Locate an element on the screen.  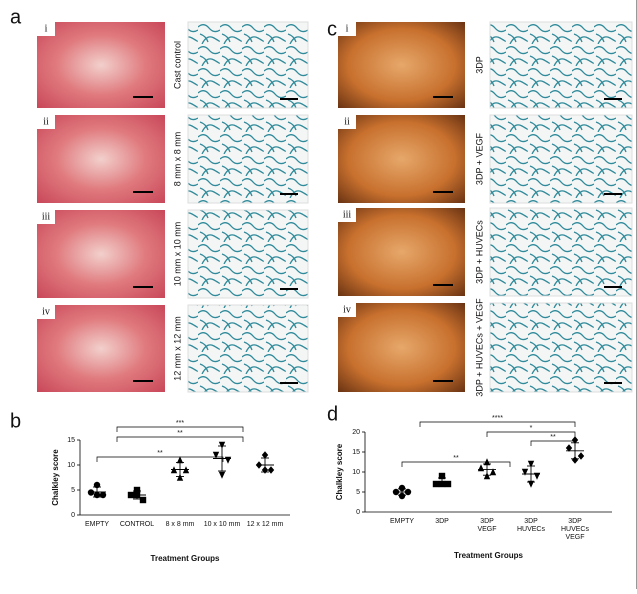
row-label: 3DP + VEGF is located at coordinates (479, 158).